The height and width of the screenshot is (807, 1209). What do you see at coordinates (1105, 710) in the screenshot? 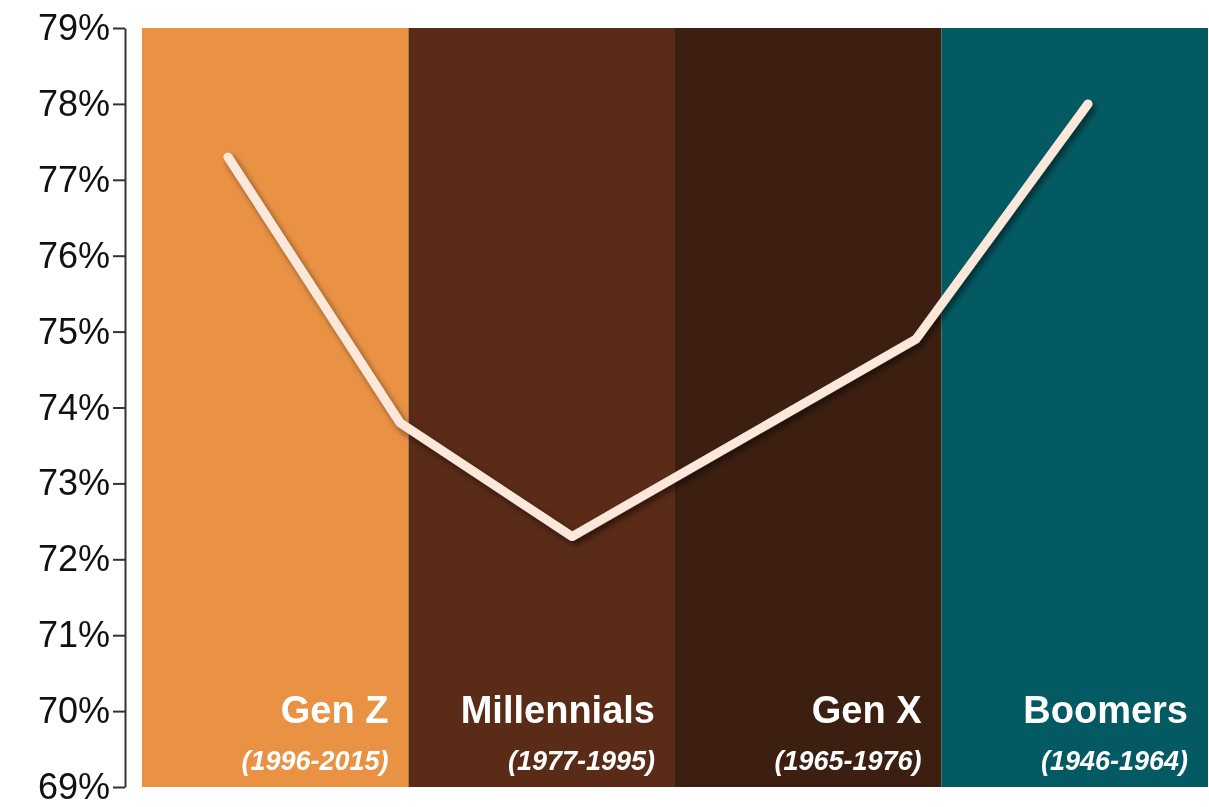
I see `annotation: Boomers` at bounding box center [1105, 710].